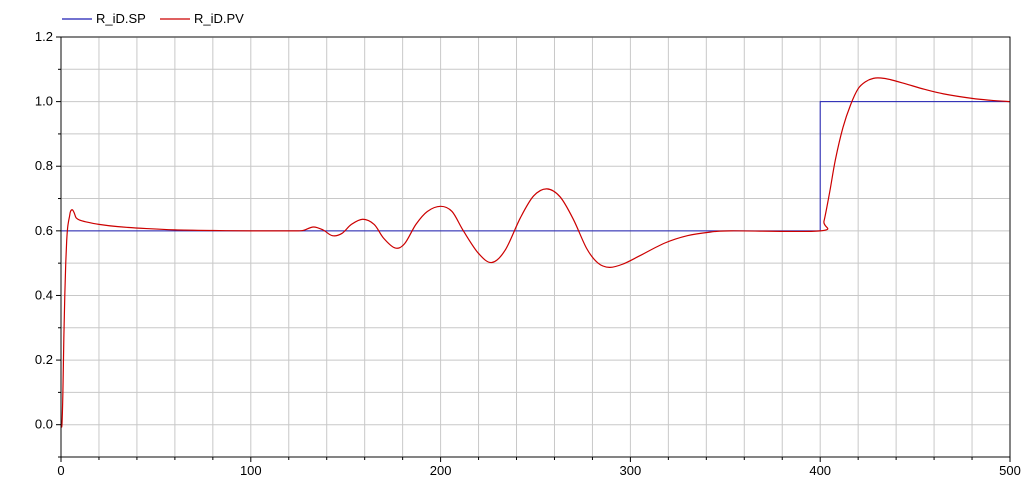 The height and width of the screenshot is (481, 1034). What do you see at coordinates (441, 470) in the screenshot?
I see `x-tick-label: 200` at bounding box center [441, 470].